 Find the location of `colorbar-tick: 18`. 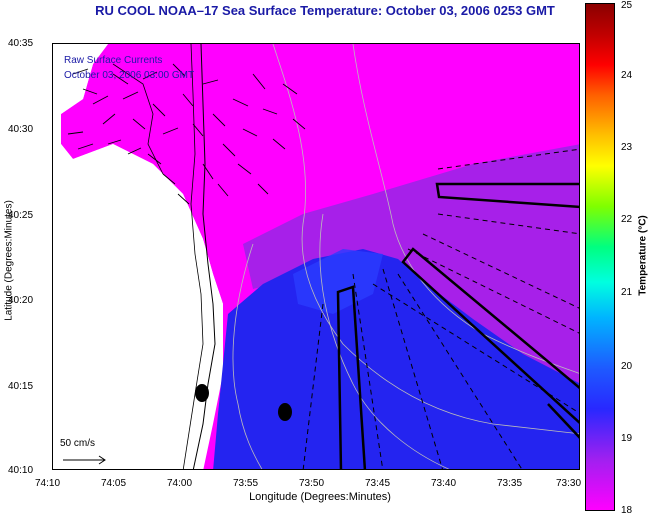

colorbar-tick: 18 is located at coordinates (627, 510).